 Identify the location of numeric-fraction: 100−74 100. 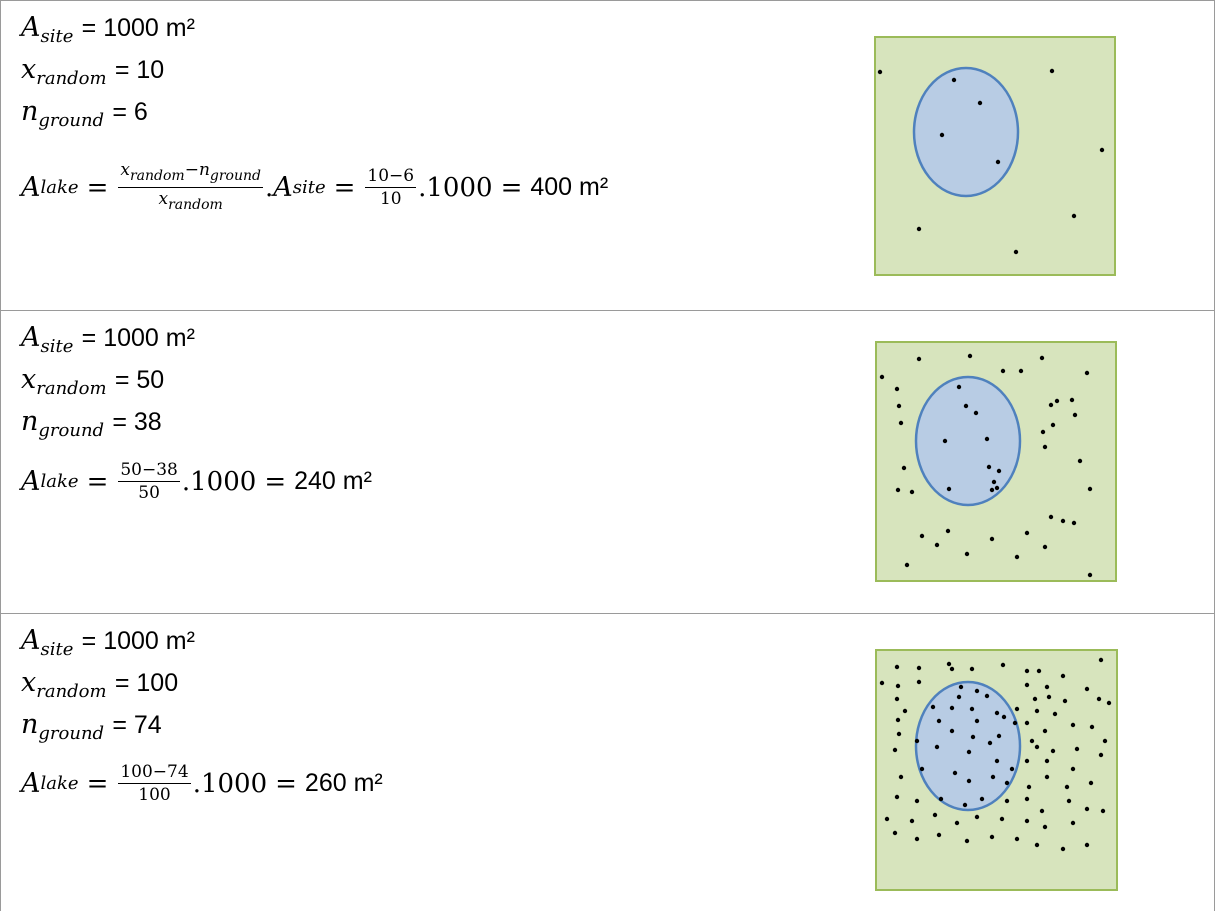
(154, 783).